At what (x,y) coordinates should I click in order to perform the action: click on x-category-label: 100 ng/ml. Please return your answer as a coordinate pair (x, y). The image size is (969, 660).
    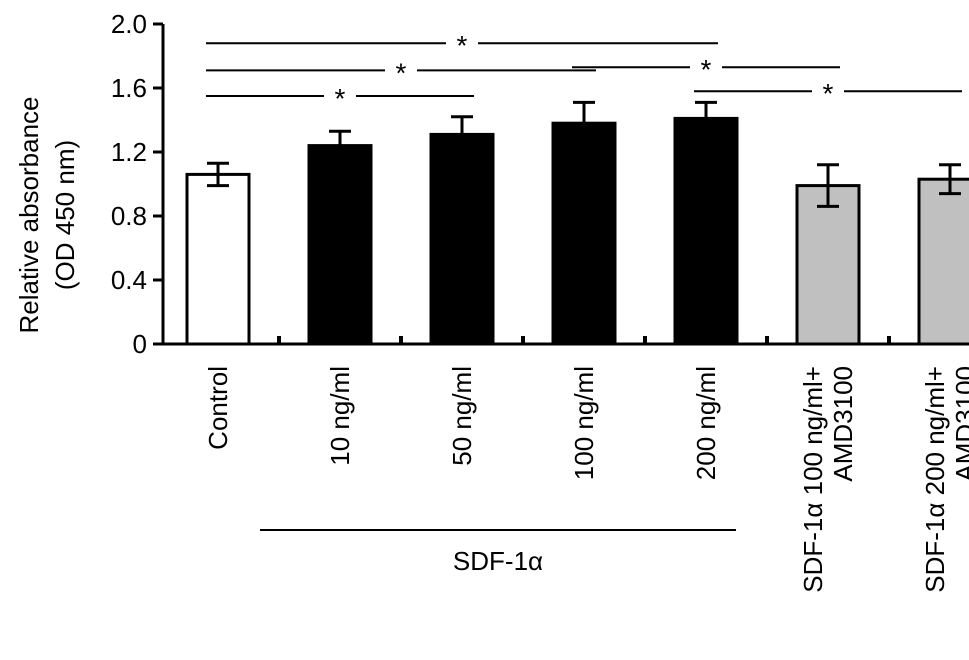
    Looking at the image, I should click on (584, 423).